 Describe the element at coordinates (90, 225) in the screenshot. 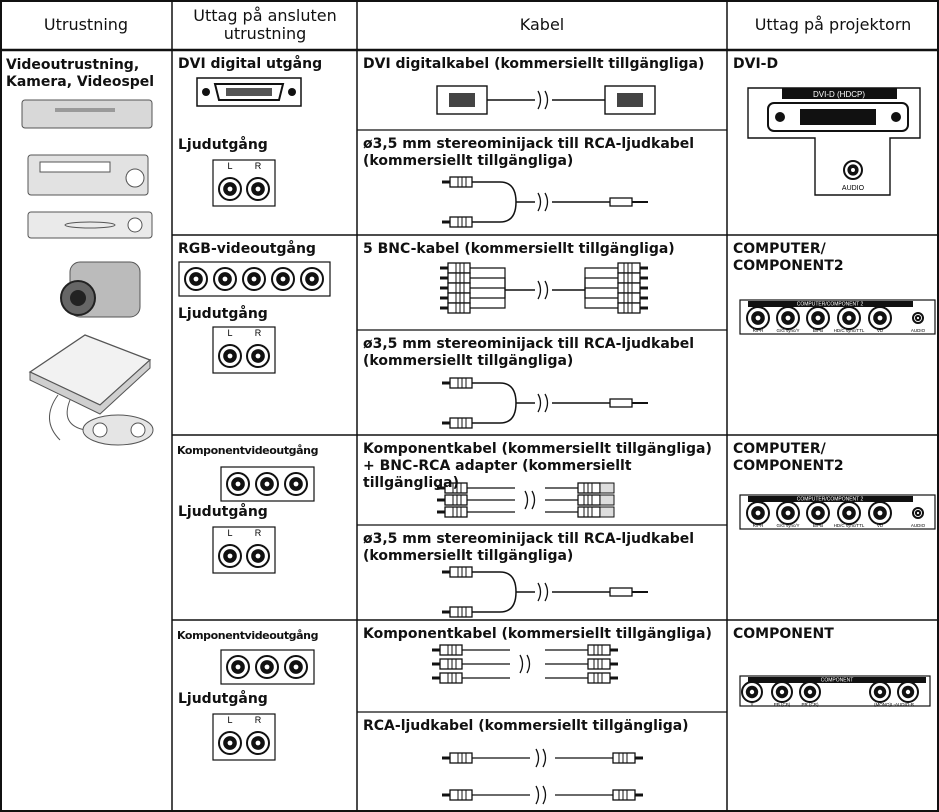

I see `dvd-player-tray` at that location.